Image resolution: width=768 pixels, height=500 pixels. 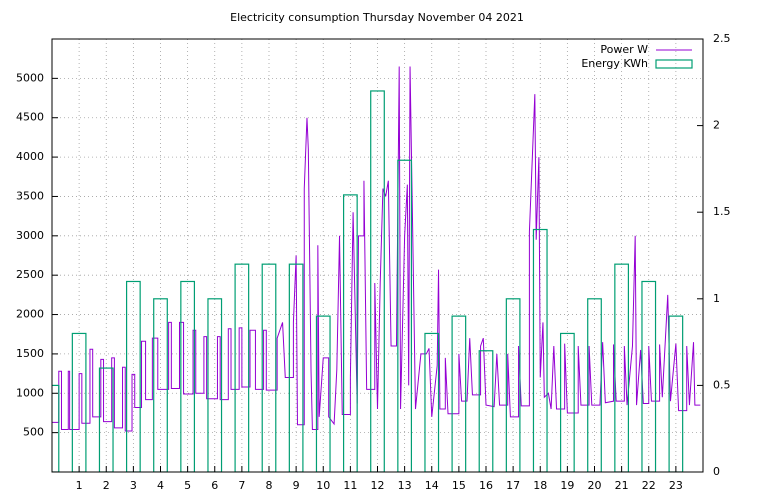 I want to click on x-tick-label: 5, so click(x=187, y=485).